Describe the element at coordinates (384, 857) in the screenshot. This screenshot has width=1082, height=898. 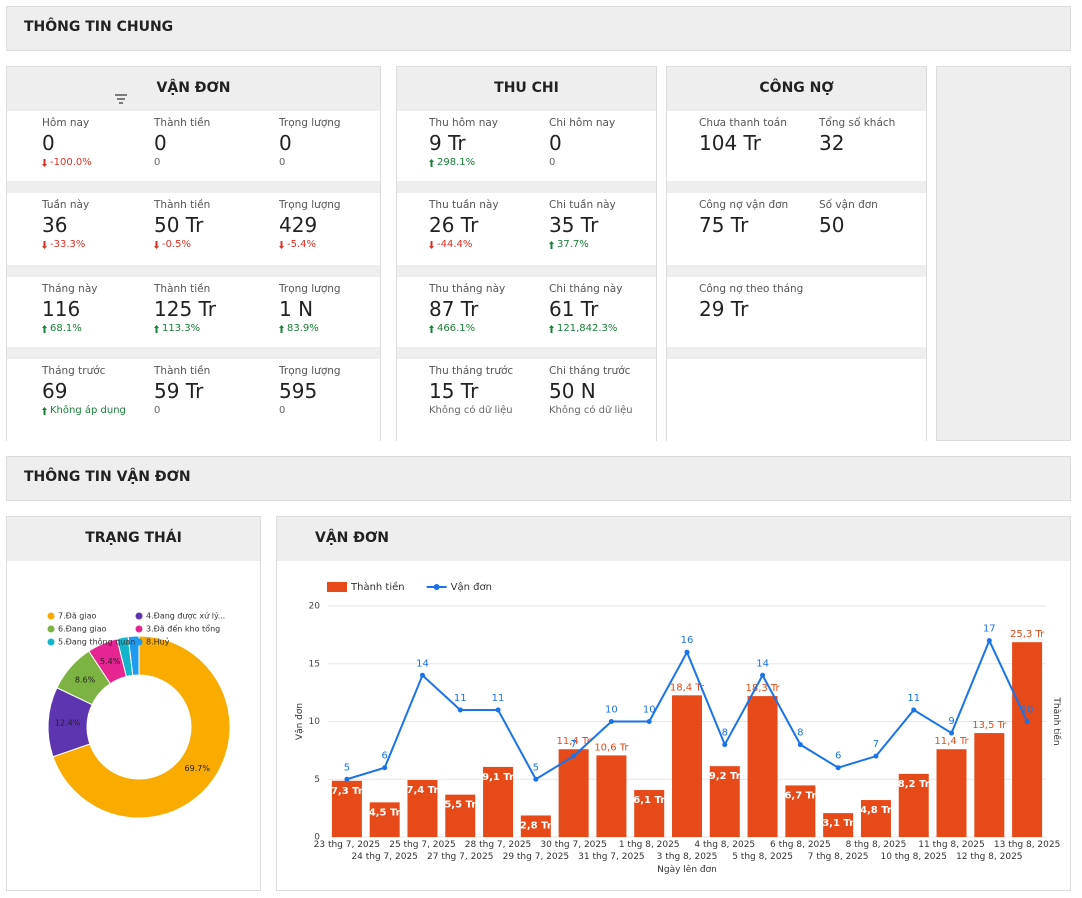
I see `x-tick-label: 24 thg 7, 2025` at that location.